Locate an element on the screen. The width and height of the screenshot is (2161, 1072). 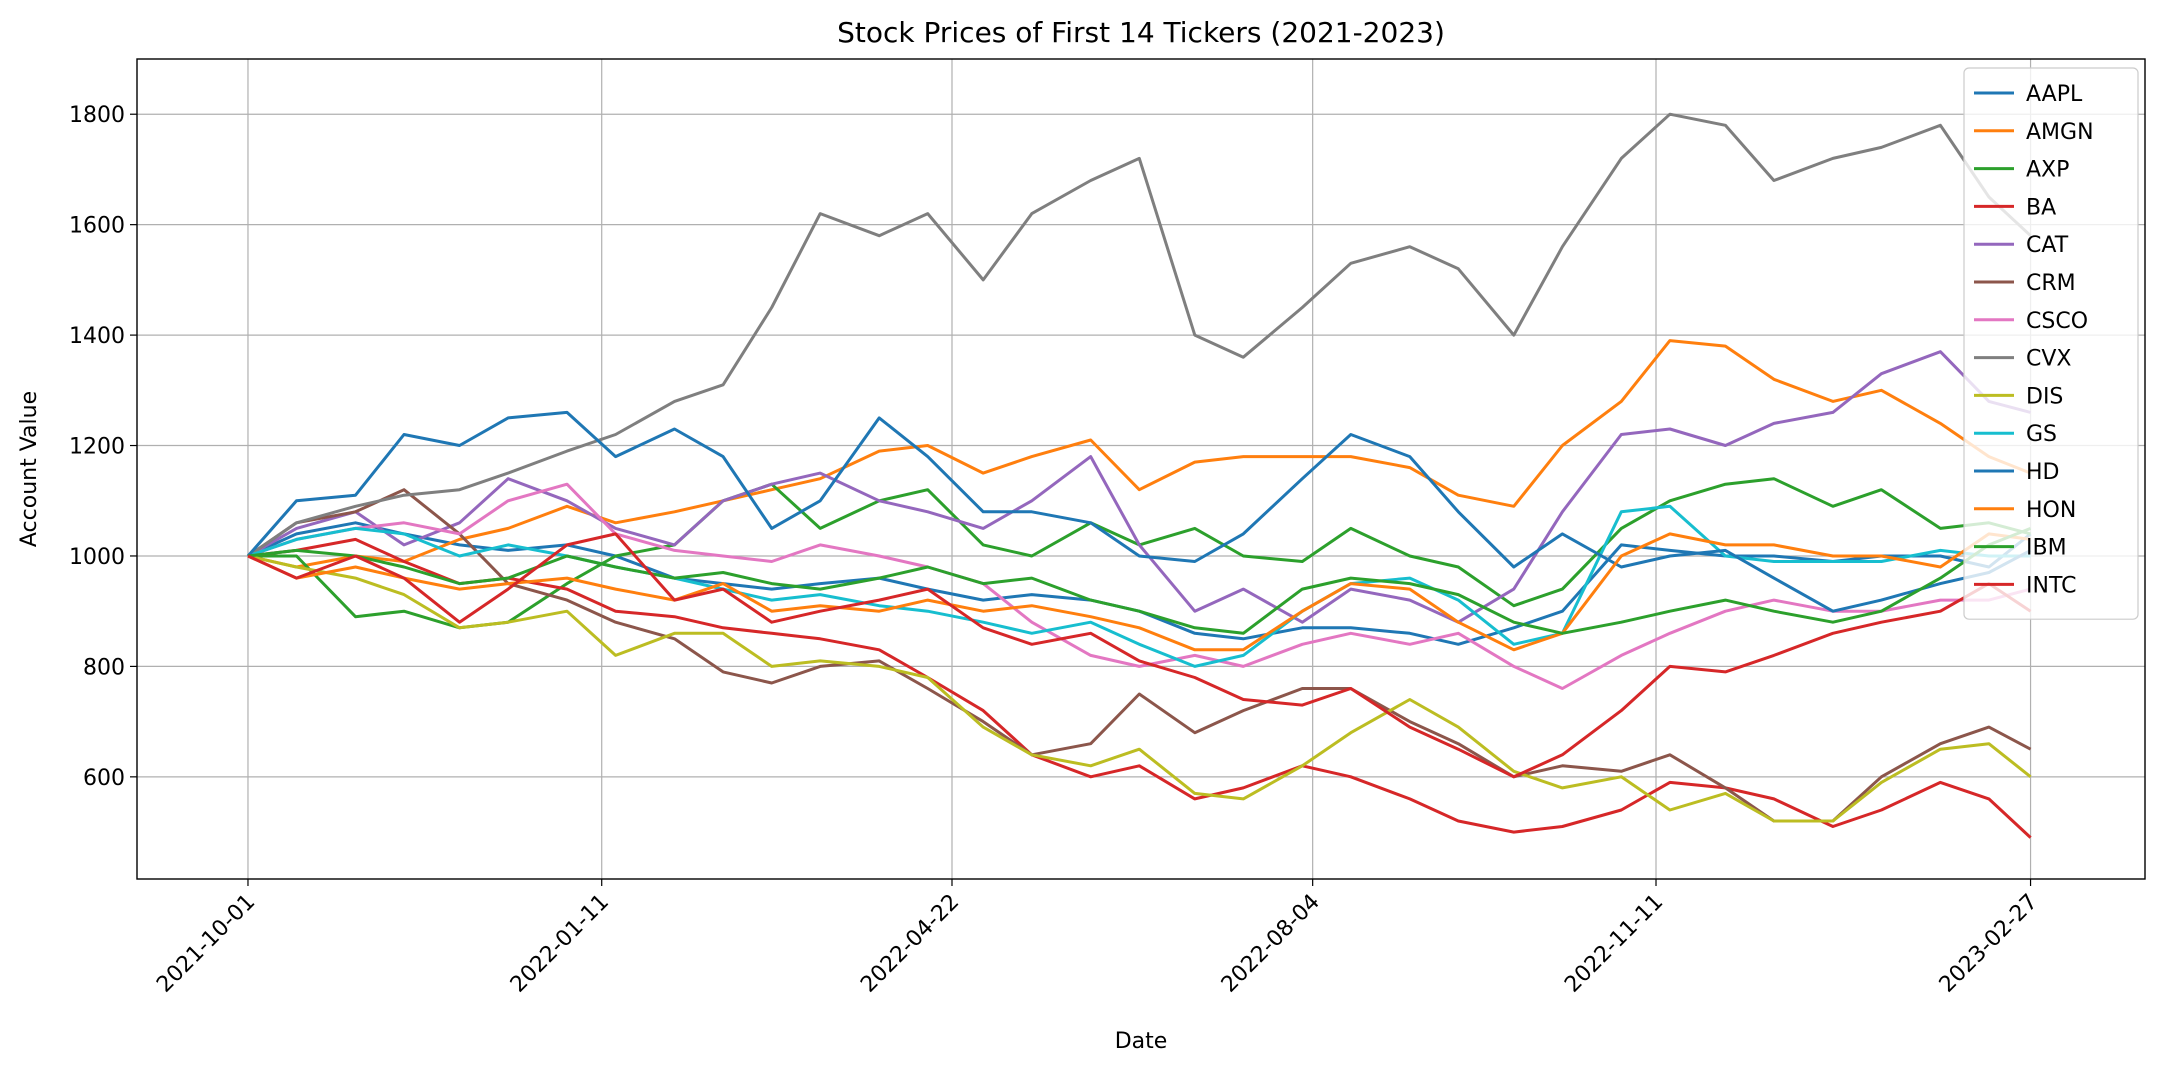
y-tick-label: 1200 is located at coordinates (97, 447).